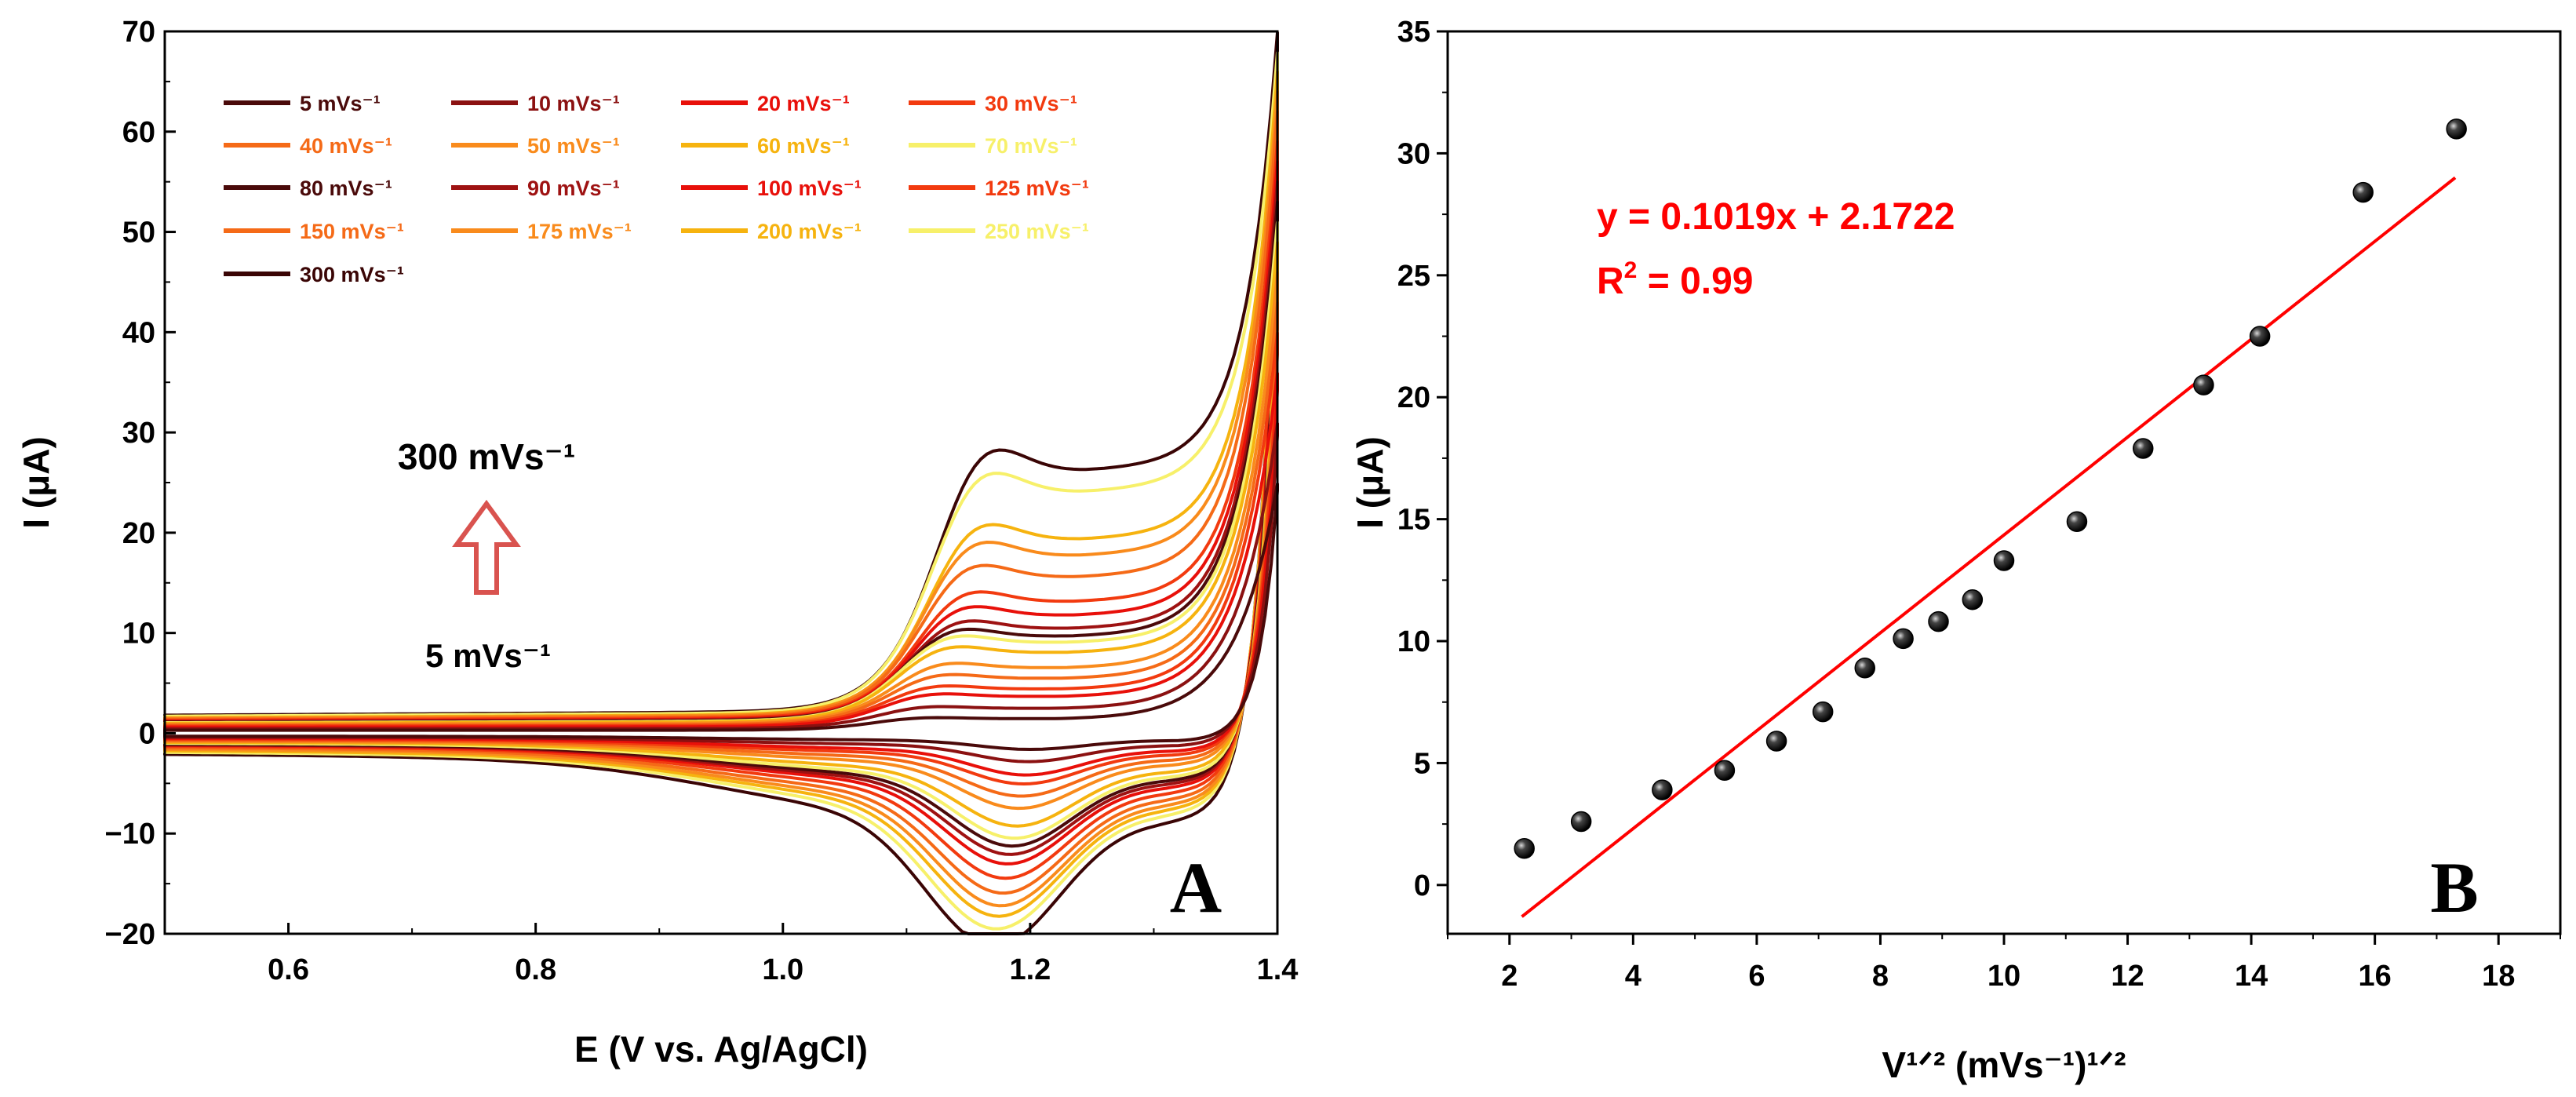 This screenshot has height=1097, width=2576. Describe the element at coordinates (2004, 976) in the screenshot. I see `x-tick-label: 10` at that location.